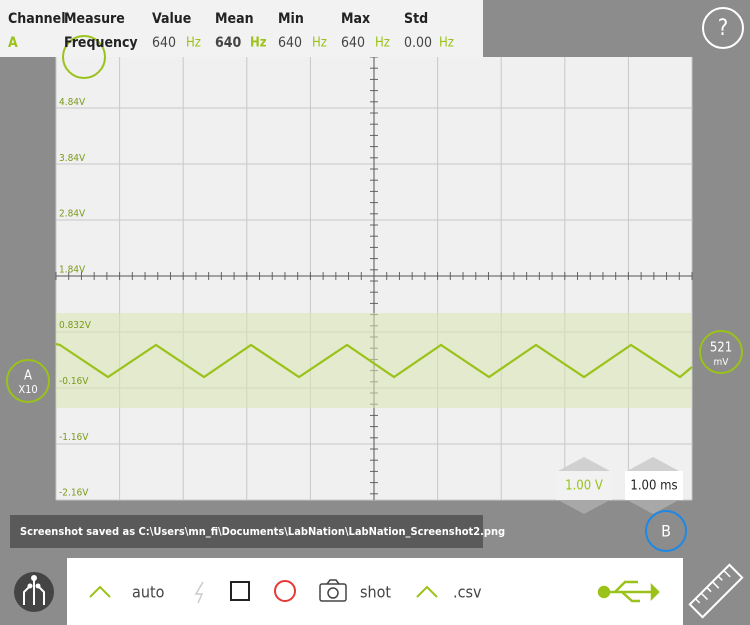  What do you see at coordinates (37, 19) in the screenshot?
I see `header: Channel` at bounding box center [37, 19].